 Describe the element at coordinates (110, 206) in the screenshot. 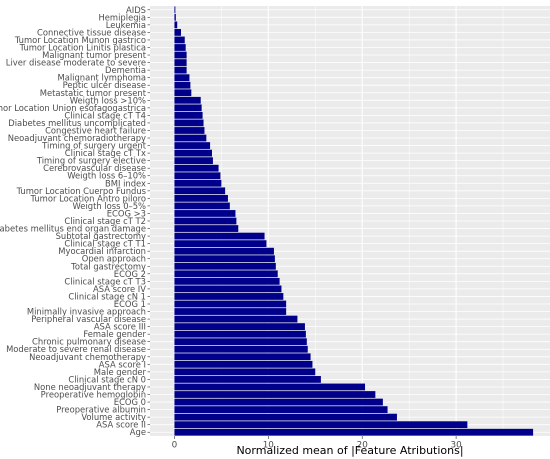

I see `category-label: Weigth loss 0–5%` at that location.